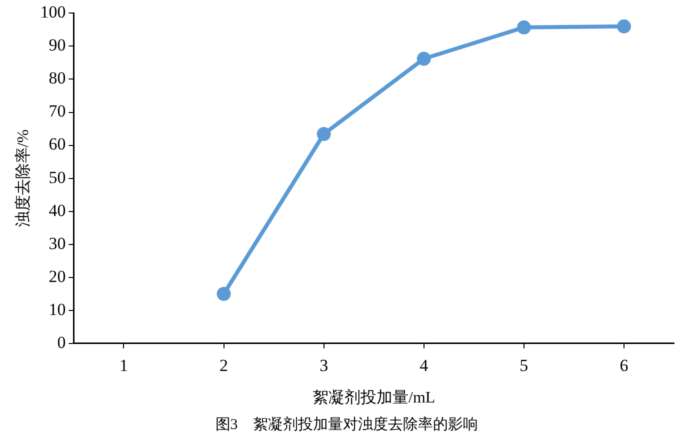  What do you see at coordinates (57, 309) in the screenshot?
I see `y-tick-label: 10` at bounding box center [57, 309].